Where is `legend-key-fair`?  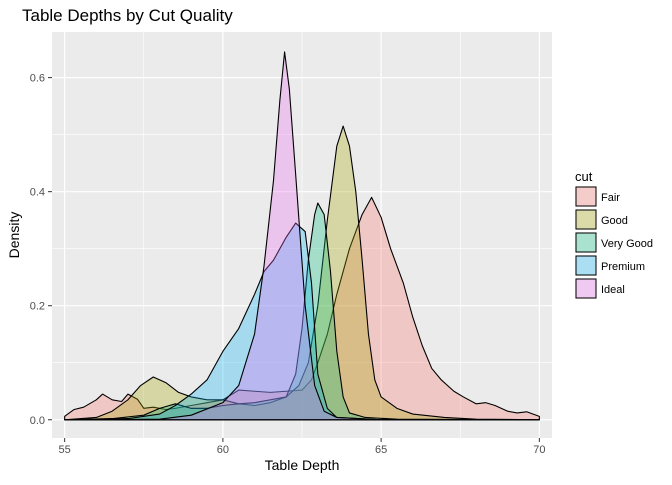
legend-key-fair is located at coordinates (586, 196).